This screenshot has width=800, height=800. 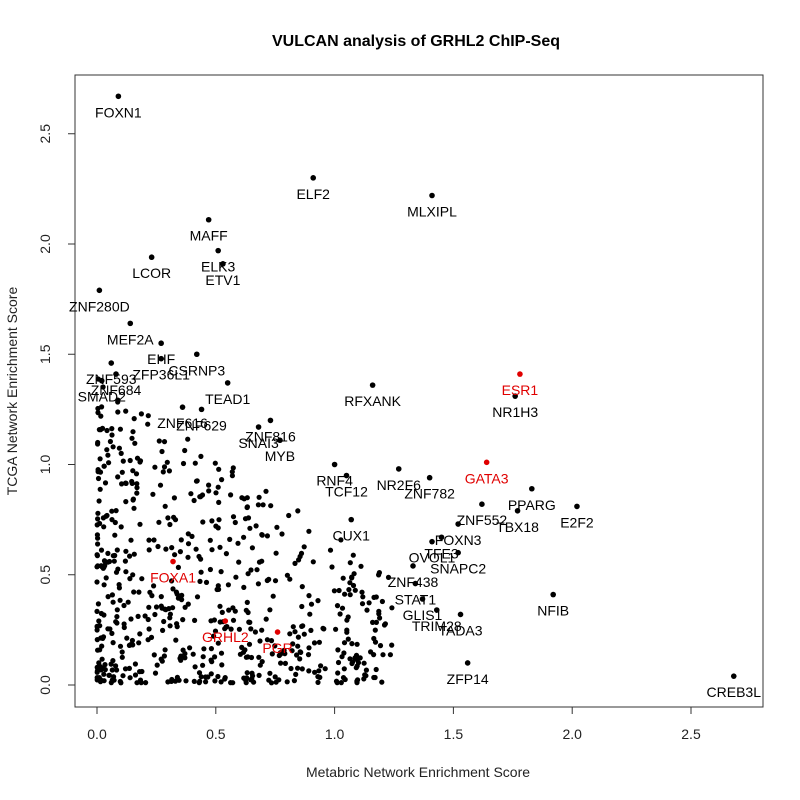 I want to click on data-point-mlxipl, so click(x=432, y=195).